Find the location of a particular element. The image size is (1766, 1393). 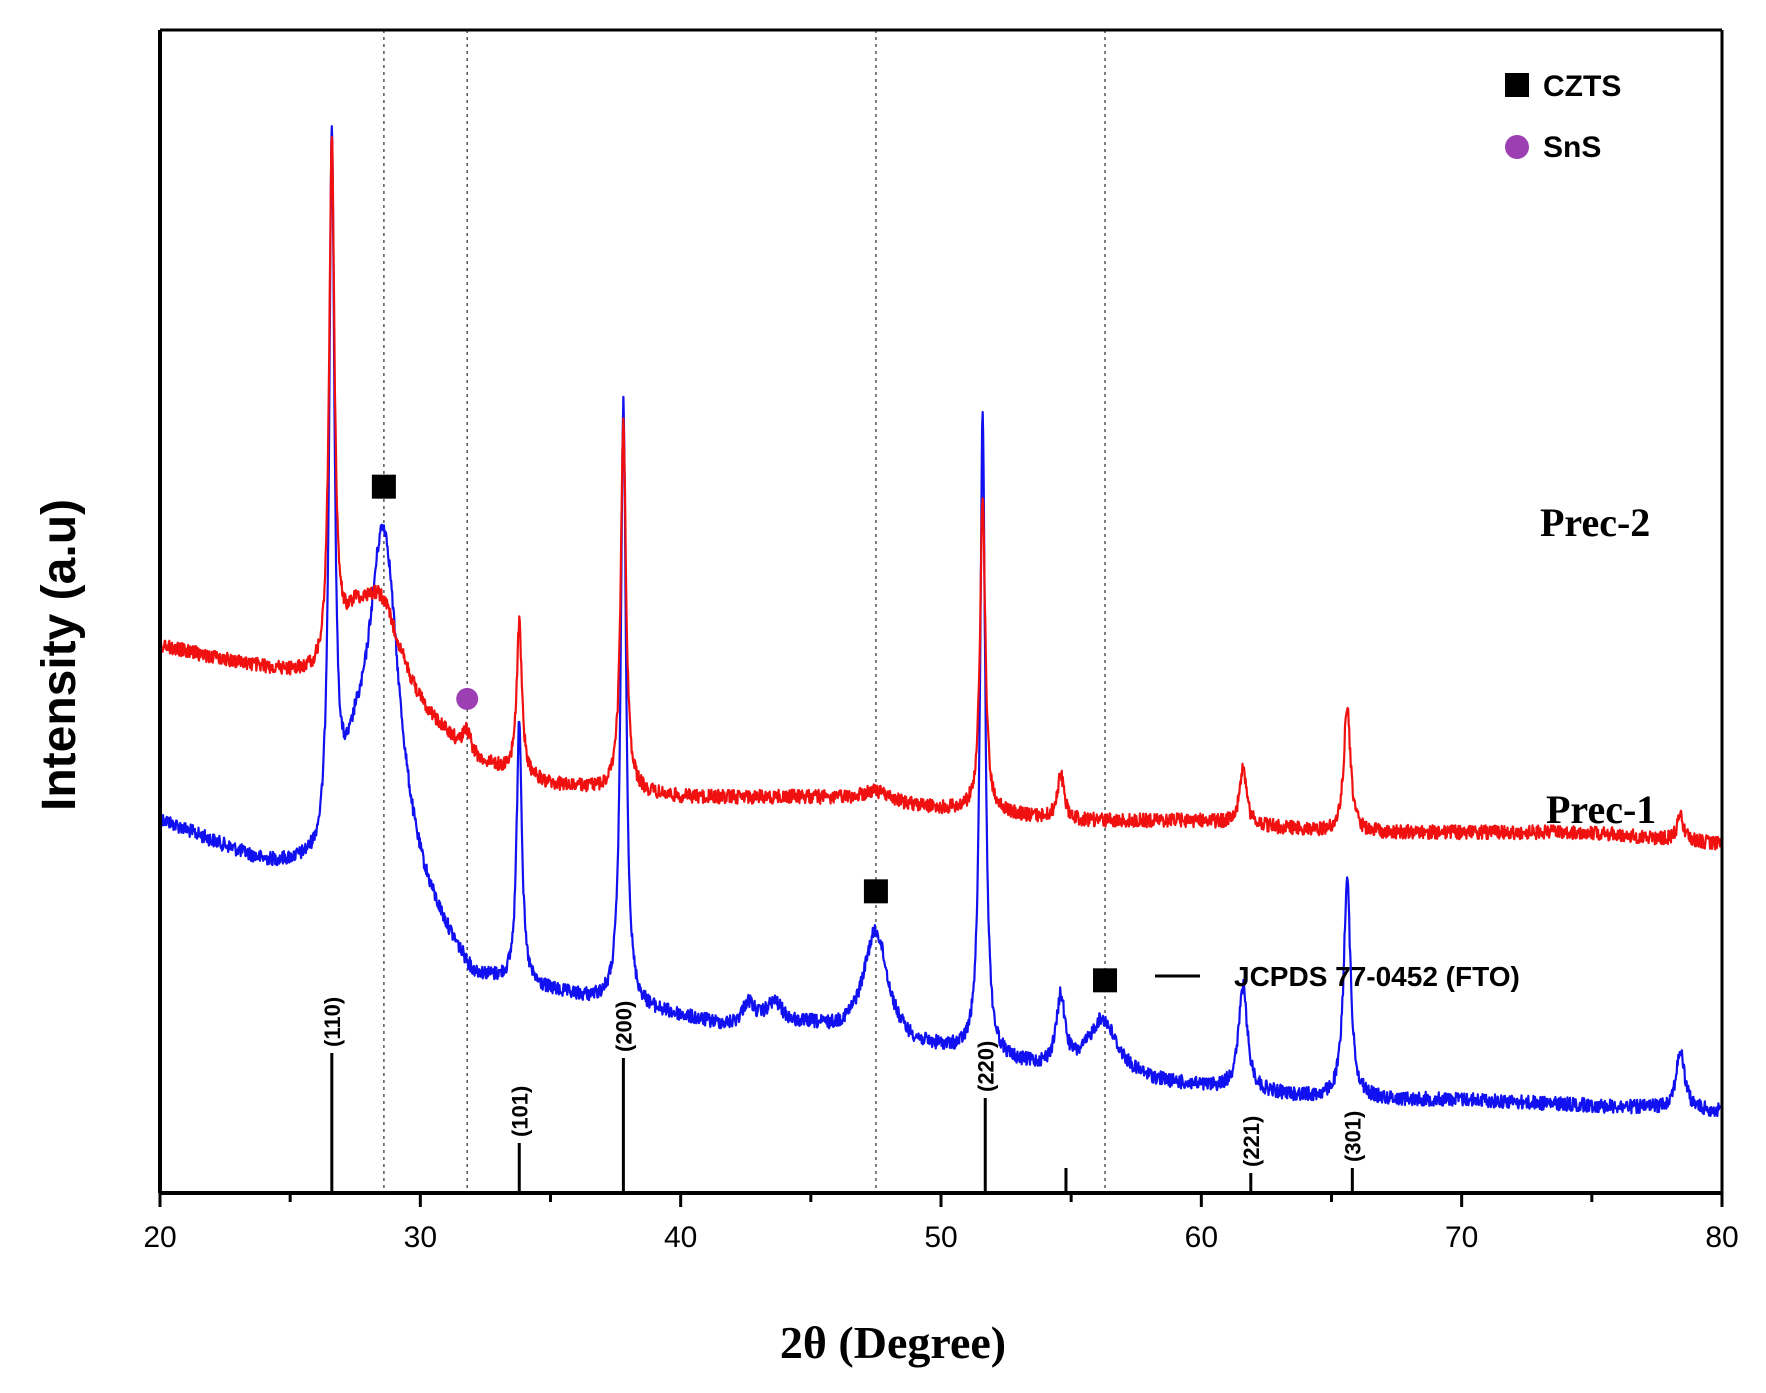

reference-legend: JCPDS 77-0452 (FTO) is located at coordinates (1337, 976).